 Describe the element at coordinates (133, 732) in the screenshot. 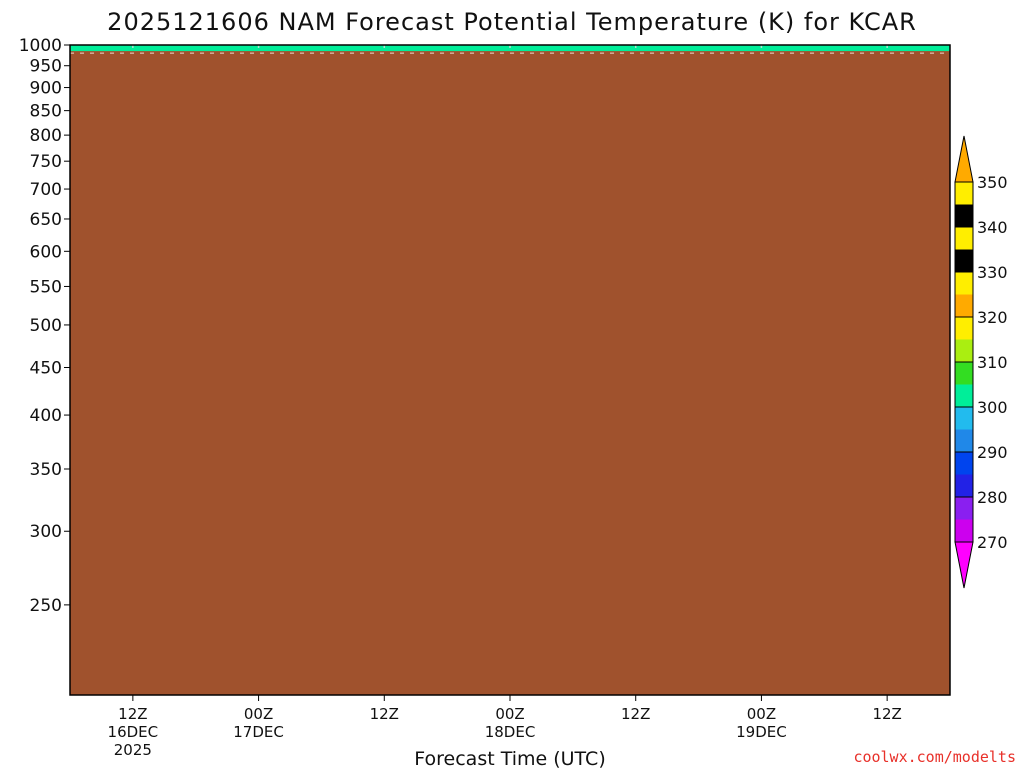

I see `x-tick-label: 16DEC` at that location.